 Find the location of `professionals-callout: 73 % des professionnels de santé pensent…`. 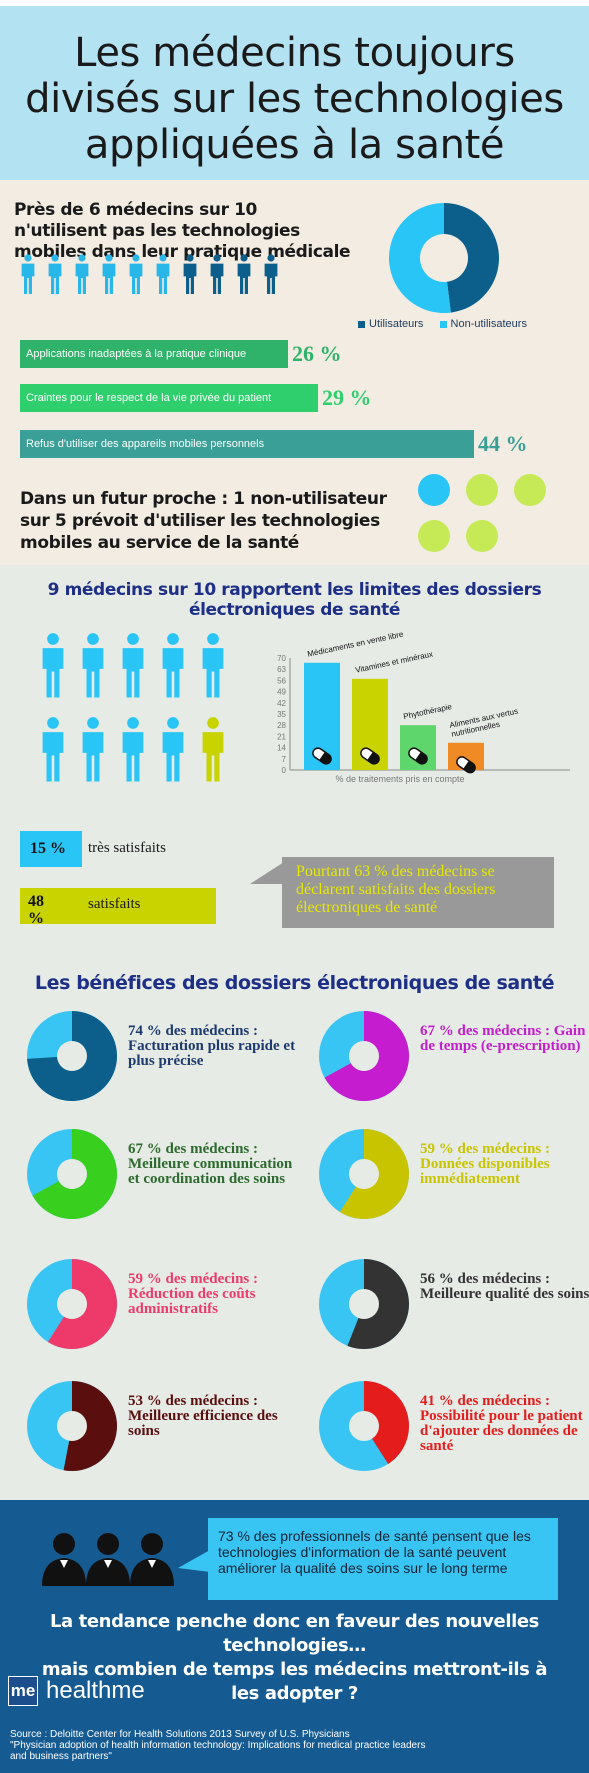

professionals-callout: 73 % des professionnels de santé pensent… is located at coordinates (383, 1559).